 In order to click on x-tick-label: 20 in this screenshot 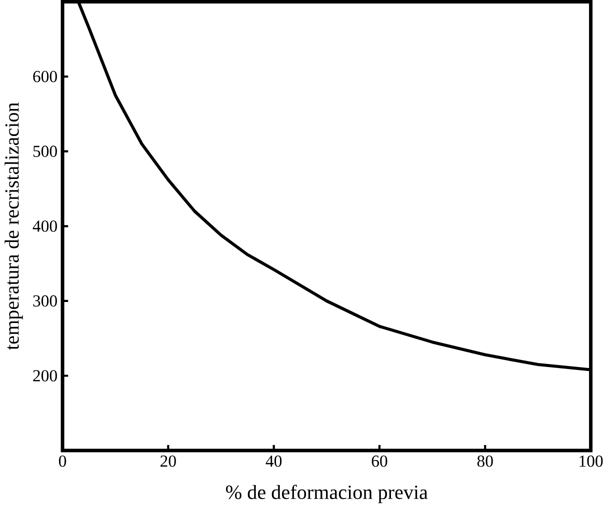, I will do `click(168, 461)`.